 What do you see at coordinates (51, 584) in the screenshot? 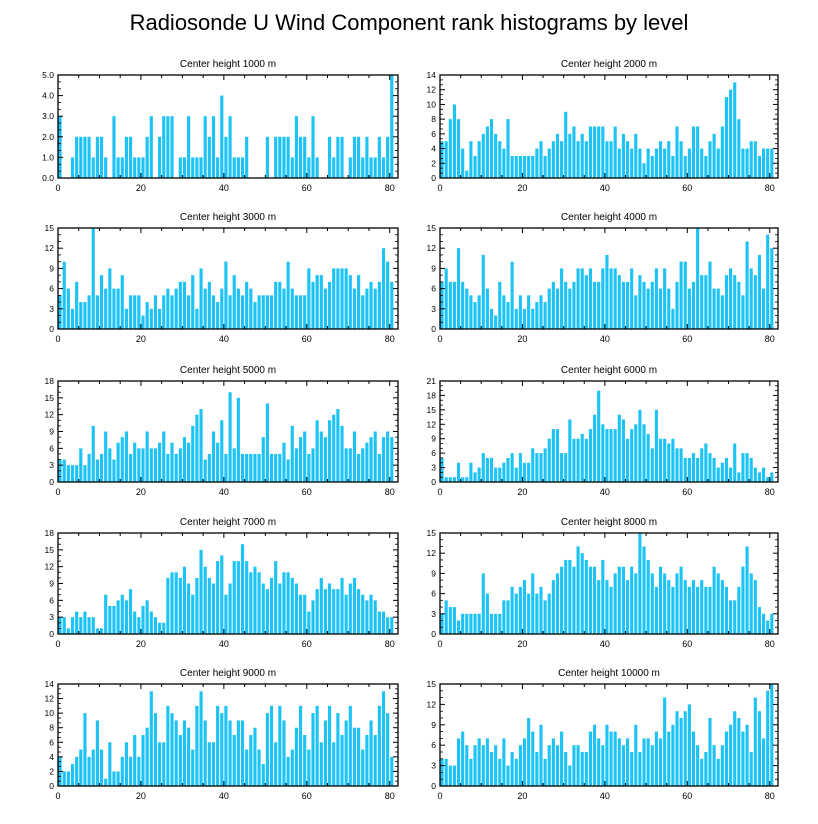
I see `y-tick-label: 9` at bounding box center [51, 584].